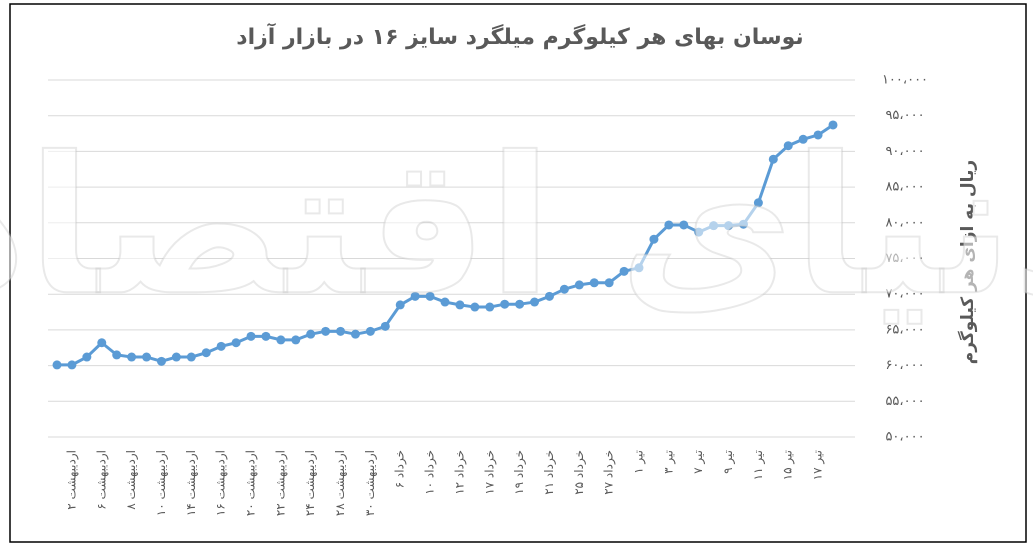 The width and height of the screenshot is (1033, 551). What do you see at coordinates (101, 480) in the screenshot?
I see `x-tick-label: ۶ اردیبهشت` at bounding box center [101, 480].